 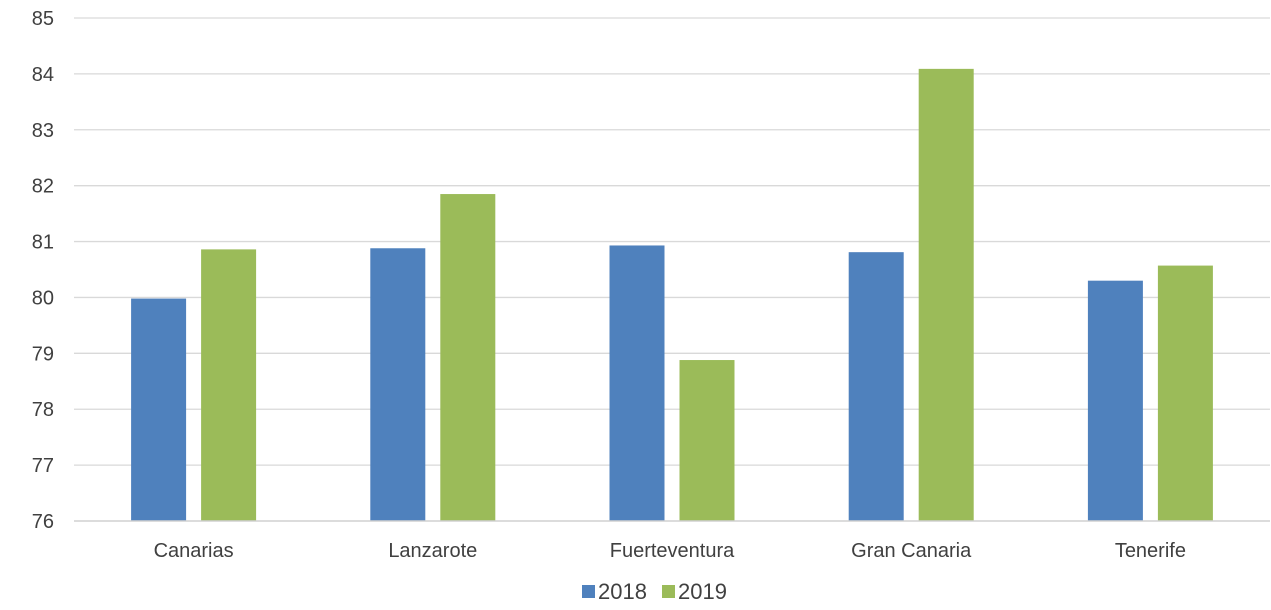 What do you see at coordinates (159, 409) in the screenshot?
I see `bar-canarias-2018` at bounding box center [159, 409].